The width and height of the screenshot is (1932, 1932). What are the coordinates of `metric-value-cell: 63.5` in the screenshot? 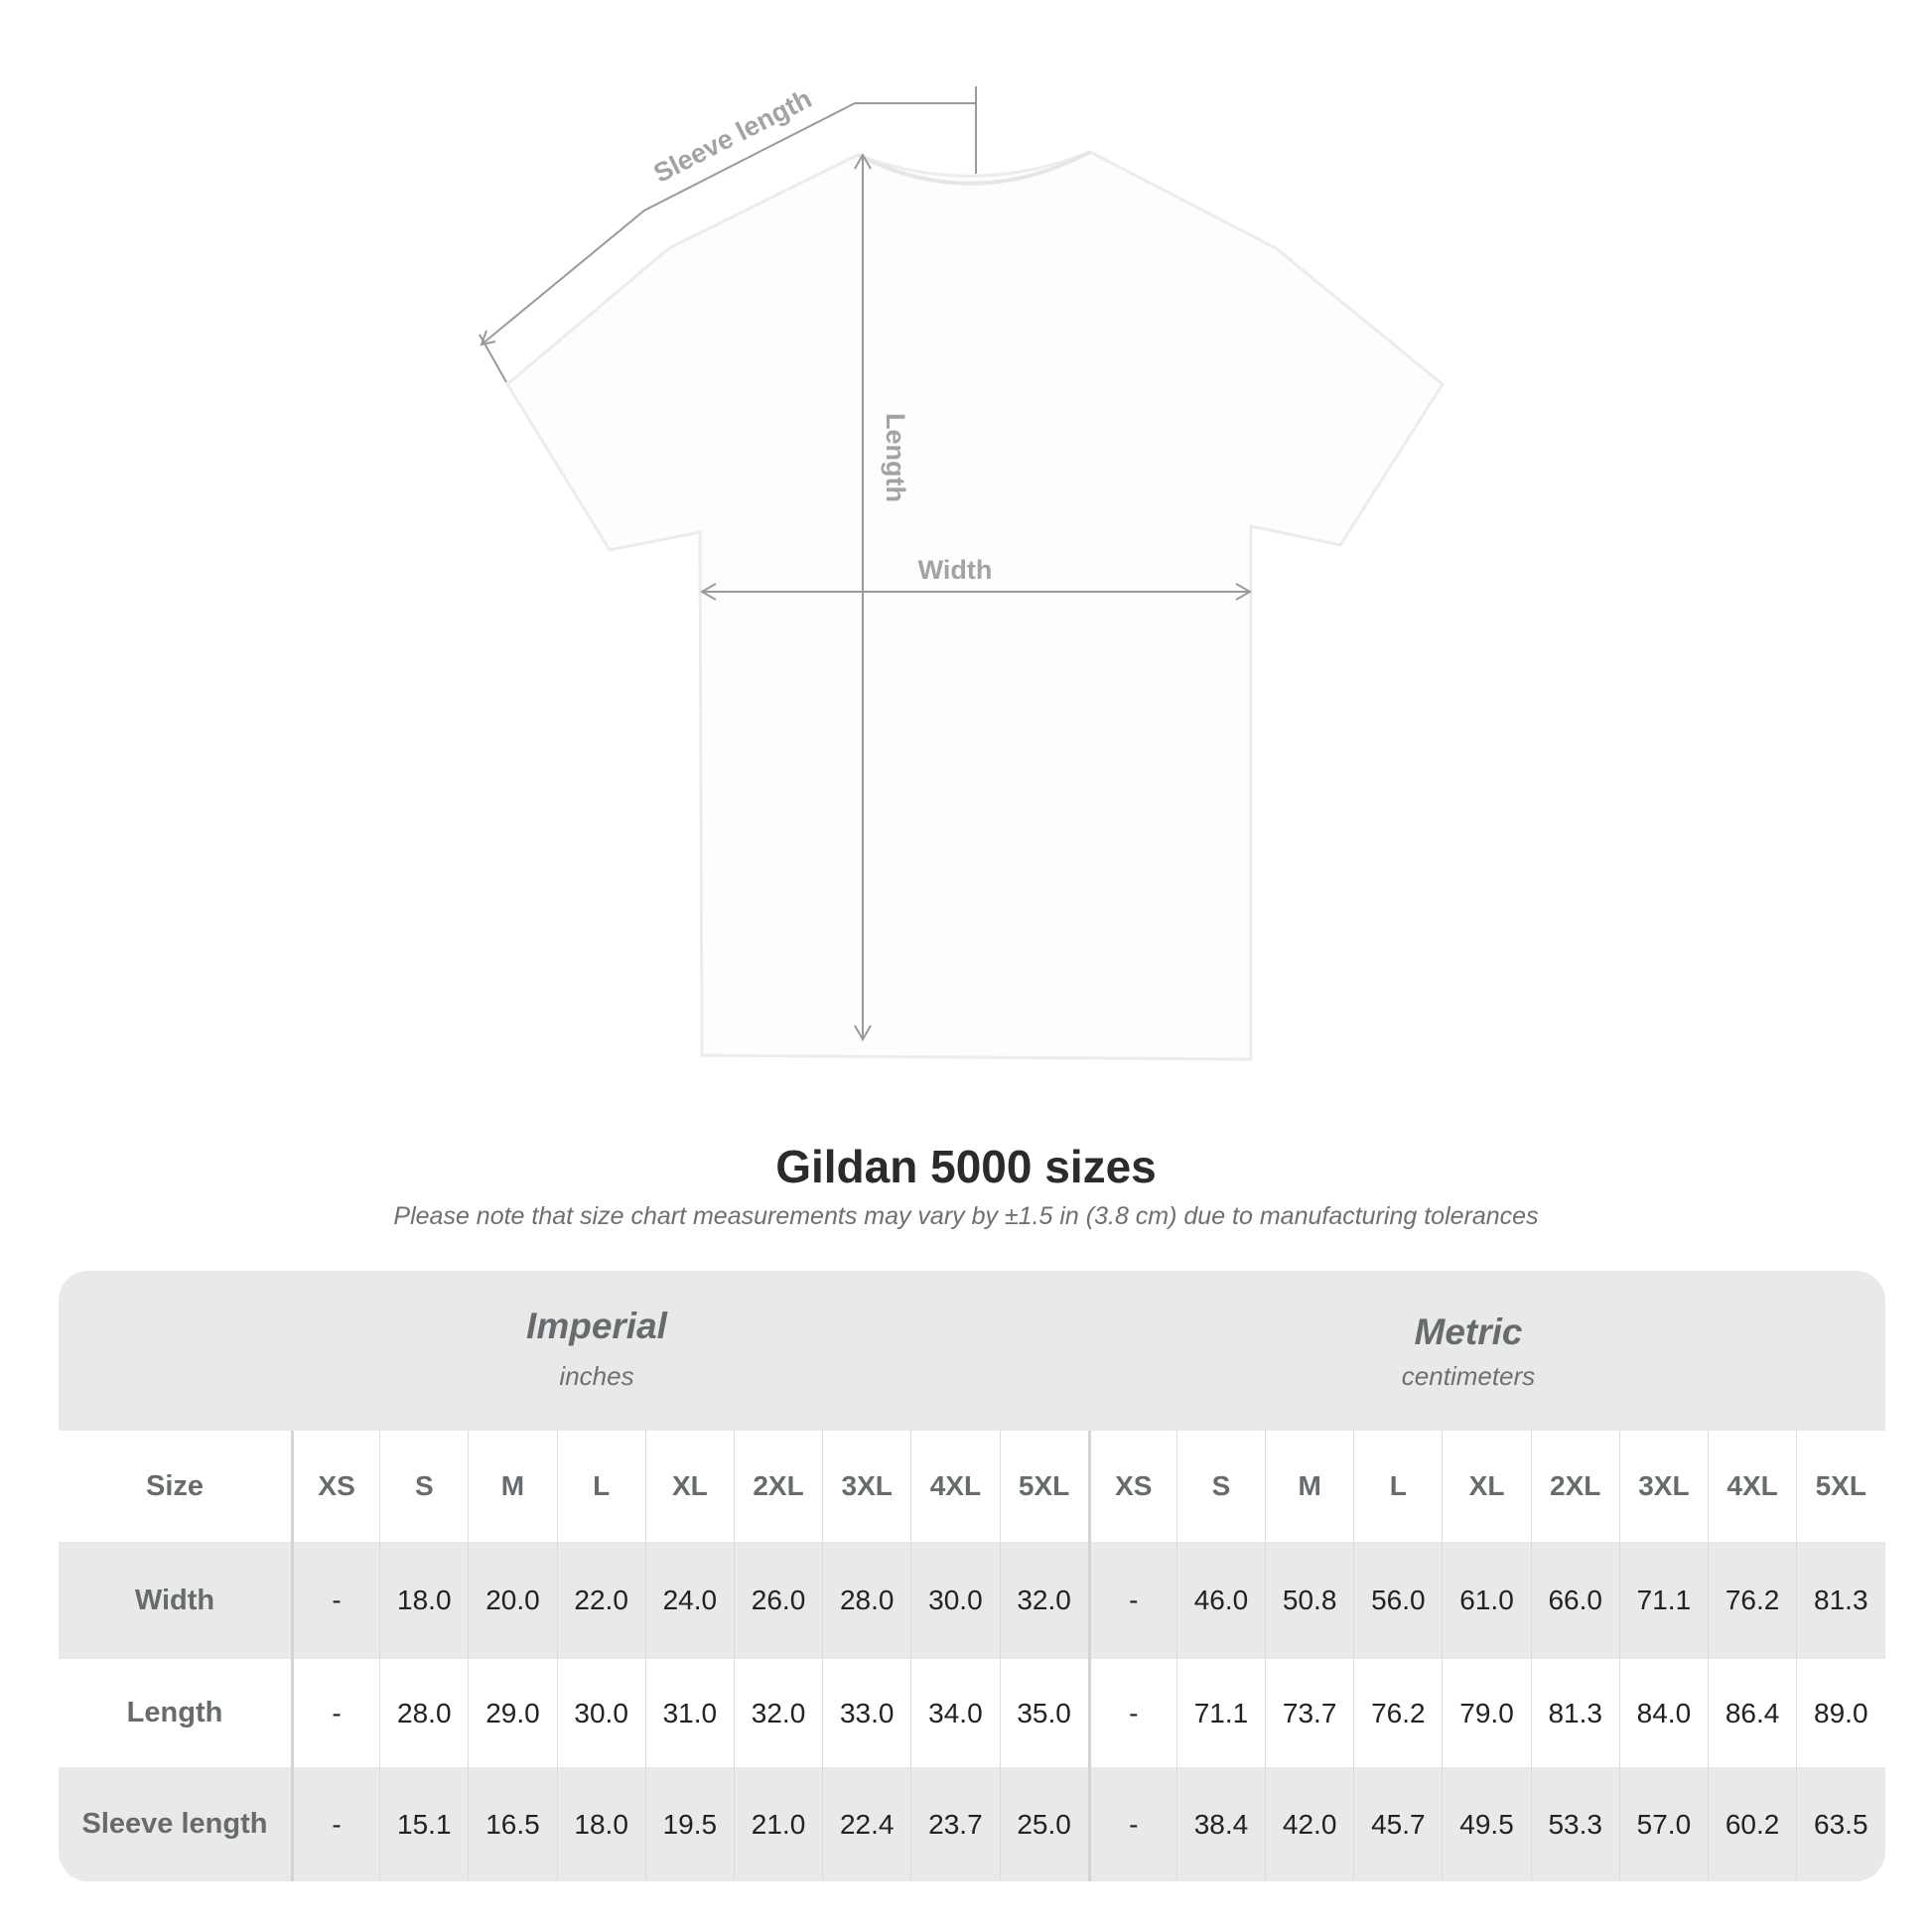 It's located at (1840, 1824).